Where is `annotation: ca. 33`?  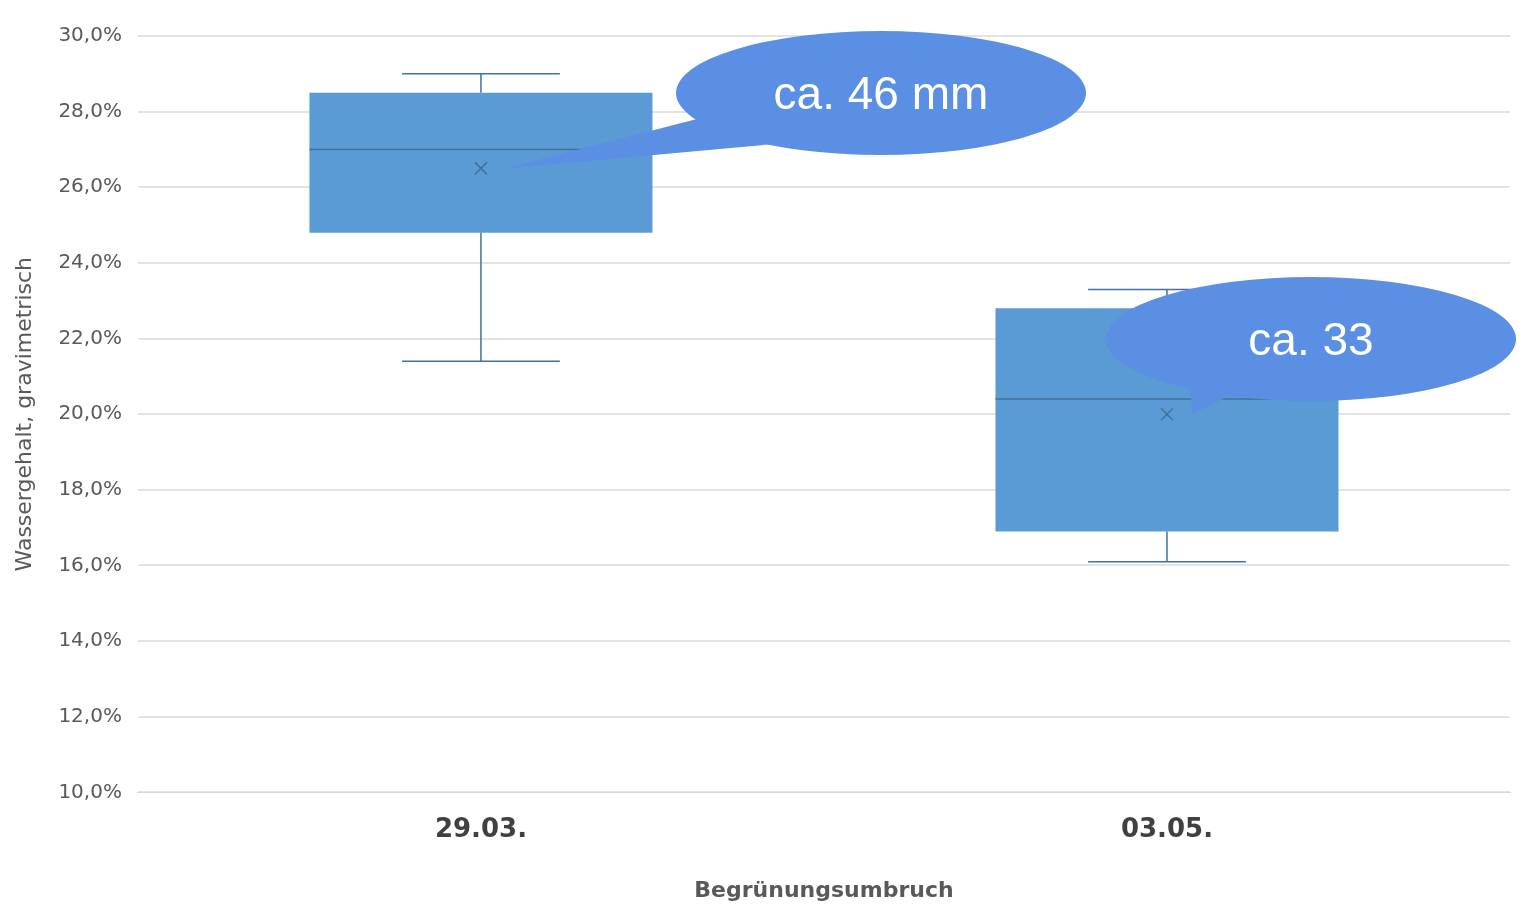
annotation: ca. 33 is located at coordinates (1311, 339).